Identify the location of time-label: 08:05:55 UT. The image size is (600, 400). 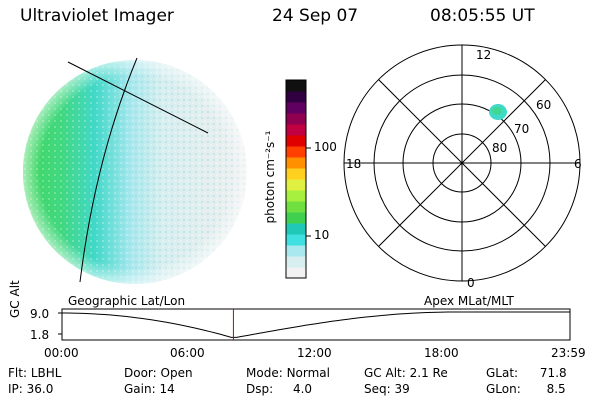
(482, 16).